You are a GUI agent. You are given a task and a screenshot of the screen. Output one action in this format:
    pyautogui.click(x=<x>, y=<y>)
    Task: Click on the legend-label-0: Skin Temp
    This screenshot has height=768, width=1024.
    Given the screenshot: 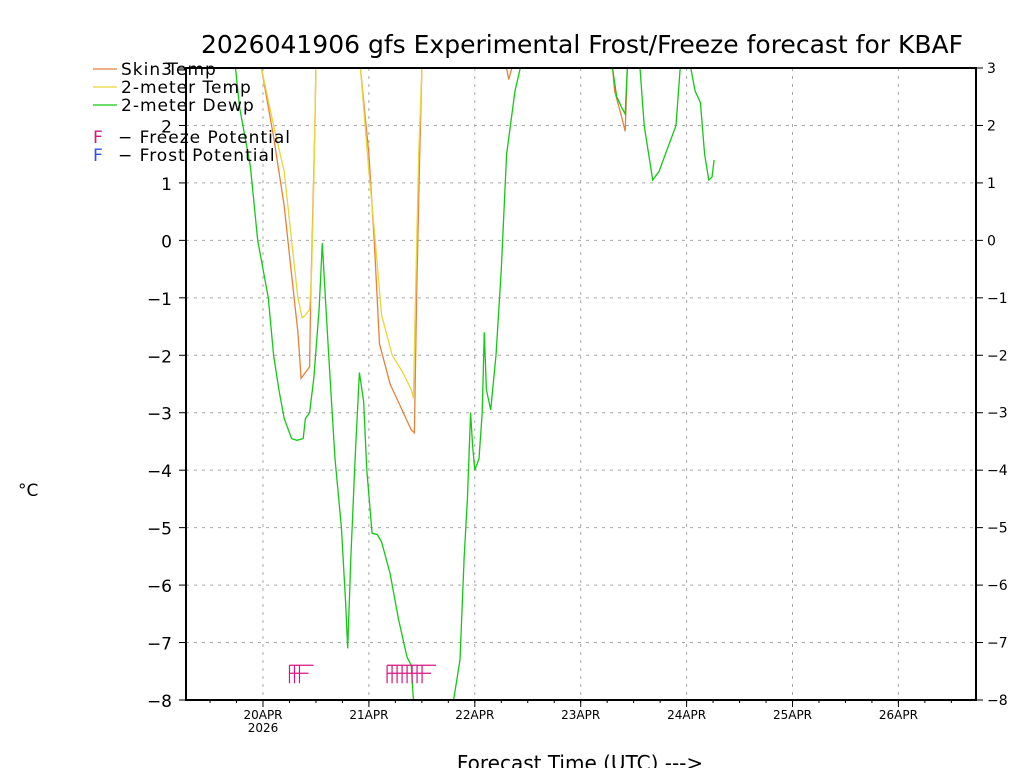 What is the action you would take?
    pyautogui.click(x=169, y=70)
    